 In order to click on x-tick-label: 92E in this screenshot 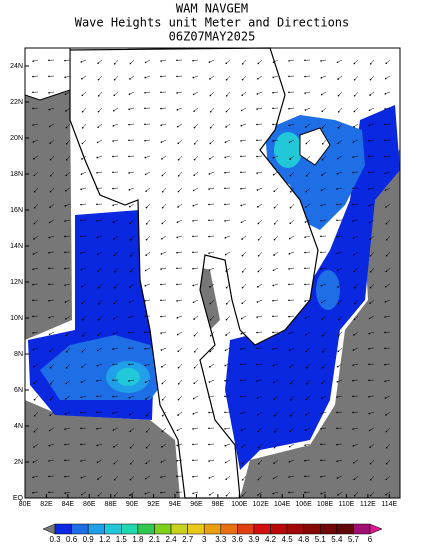, I will do `click(153, 504)`.